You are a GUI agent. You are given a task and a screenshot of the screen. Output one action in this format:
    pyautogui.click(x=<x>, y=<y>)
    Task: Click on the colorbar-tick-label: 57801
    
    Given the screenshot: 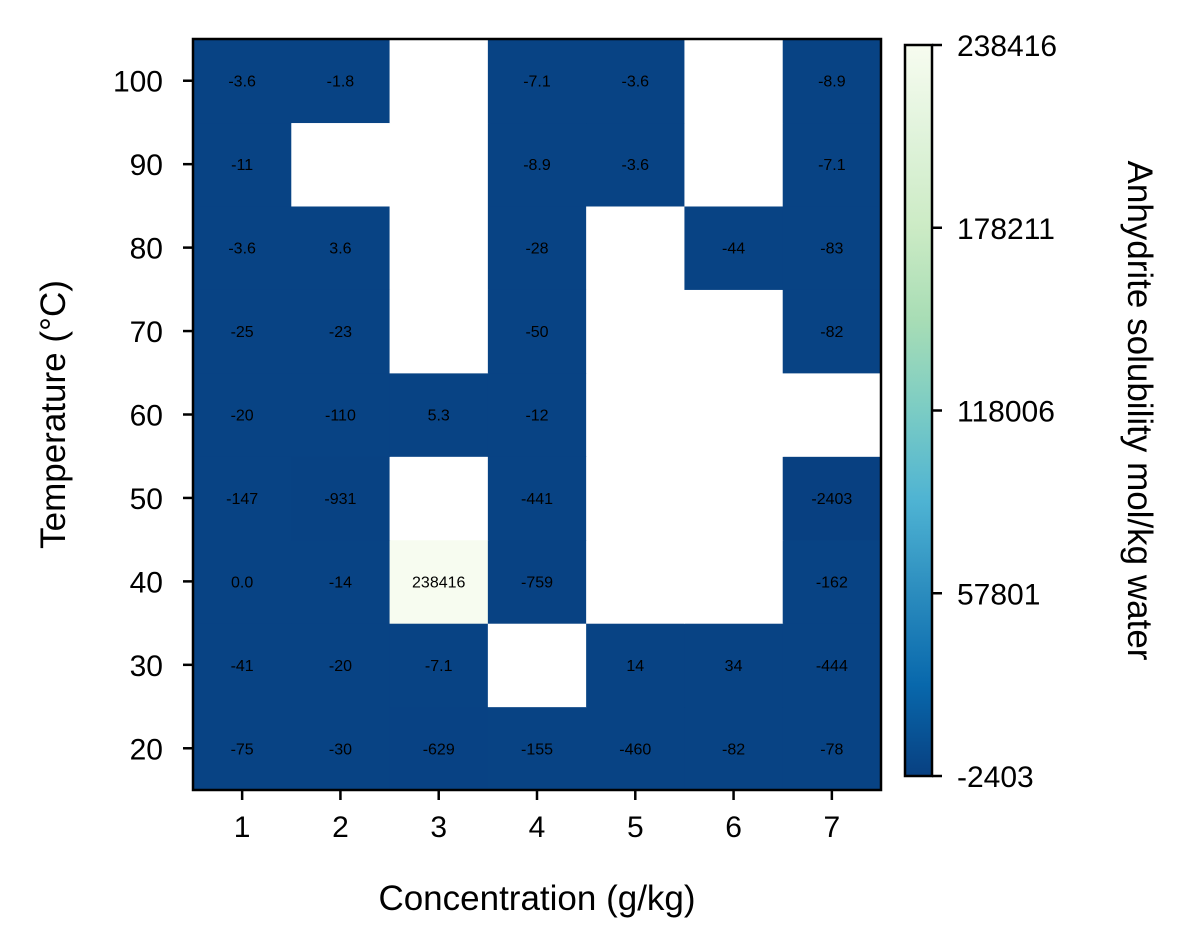 What is the action you would take?
    pyautogui.click(x=998, y=594)
    